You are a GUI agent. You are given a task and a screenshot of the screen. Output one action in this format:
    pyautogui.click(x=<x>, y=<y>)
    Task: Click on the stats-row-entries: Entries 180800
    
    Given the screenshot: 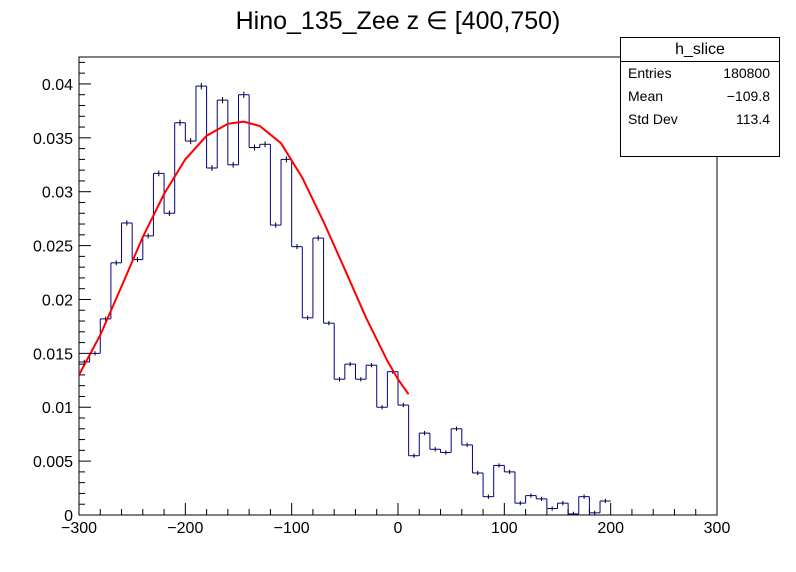 What is the action you would take?
    pyautogui.click(x=700, y=73)
    